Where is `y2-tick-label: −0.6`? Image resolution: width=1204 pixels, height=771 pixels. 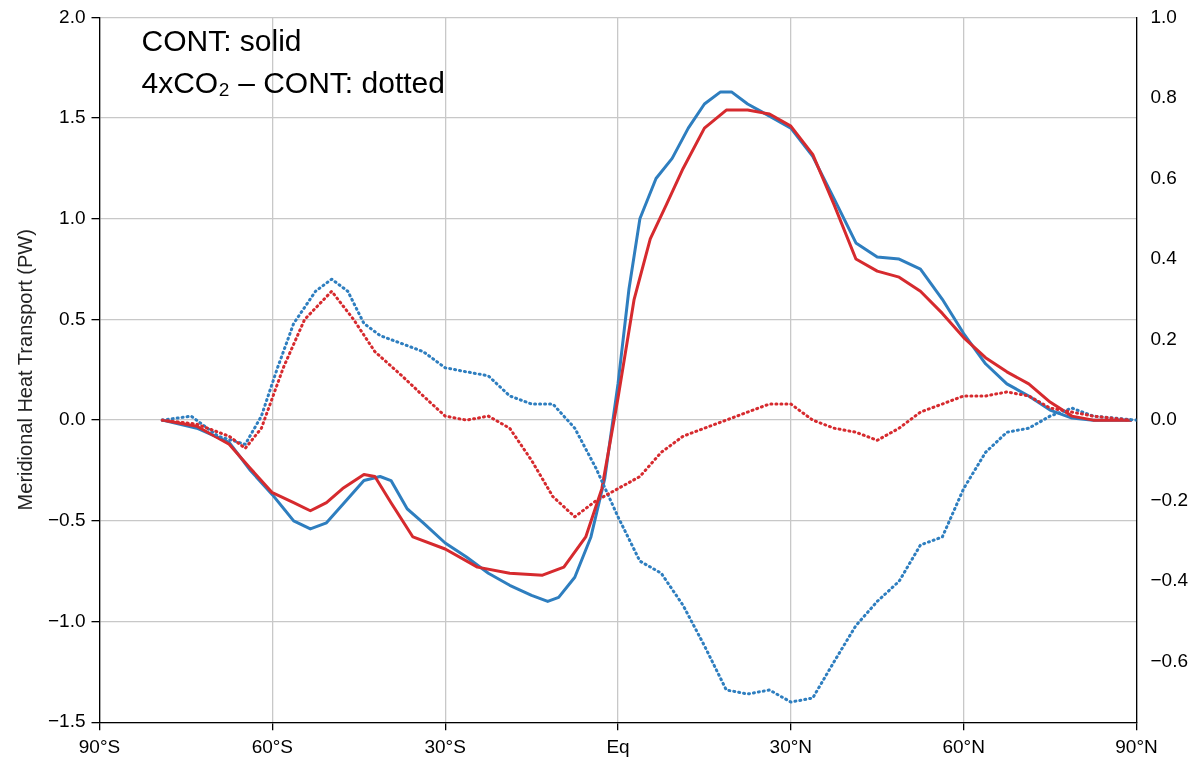
y2-tick-label: −0.6 is located at coordinates (1169, 661).